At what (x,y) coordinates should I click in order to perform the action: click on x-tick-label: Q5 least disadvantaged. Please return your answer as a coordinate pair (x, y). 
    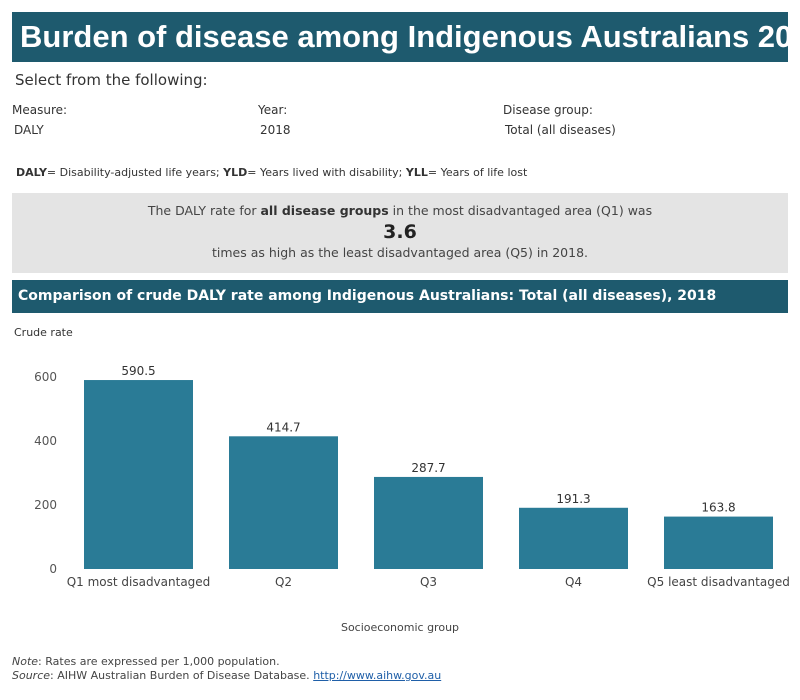
    Looking at the image, I should click on (718, 582).